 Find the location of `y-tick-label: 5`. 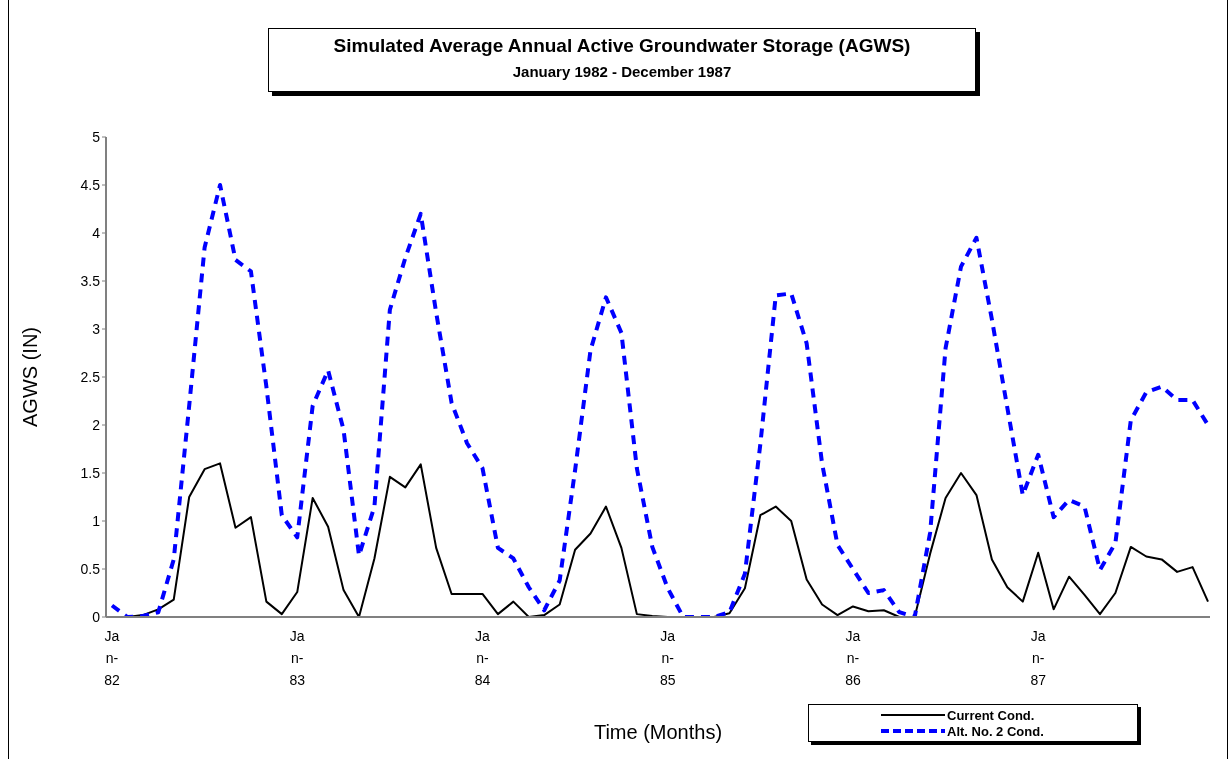

y-tick-label: 5 is located at coordinates (96, 136).